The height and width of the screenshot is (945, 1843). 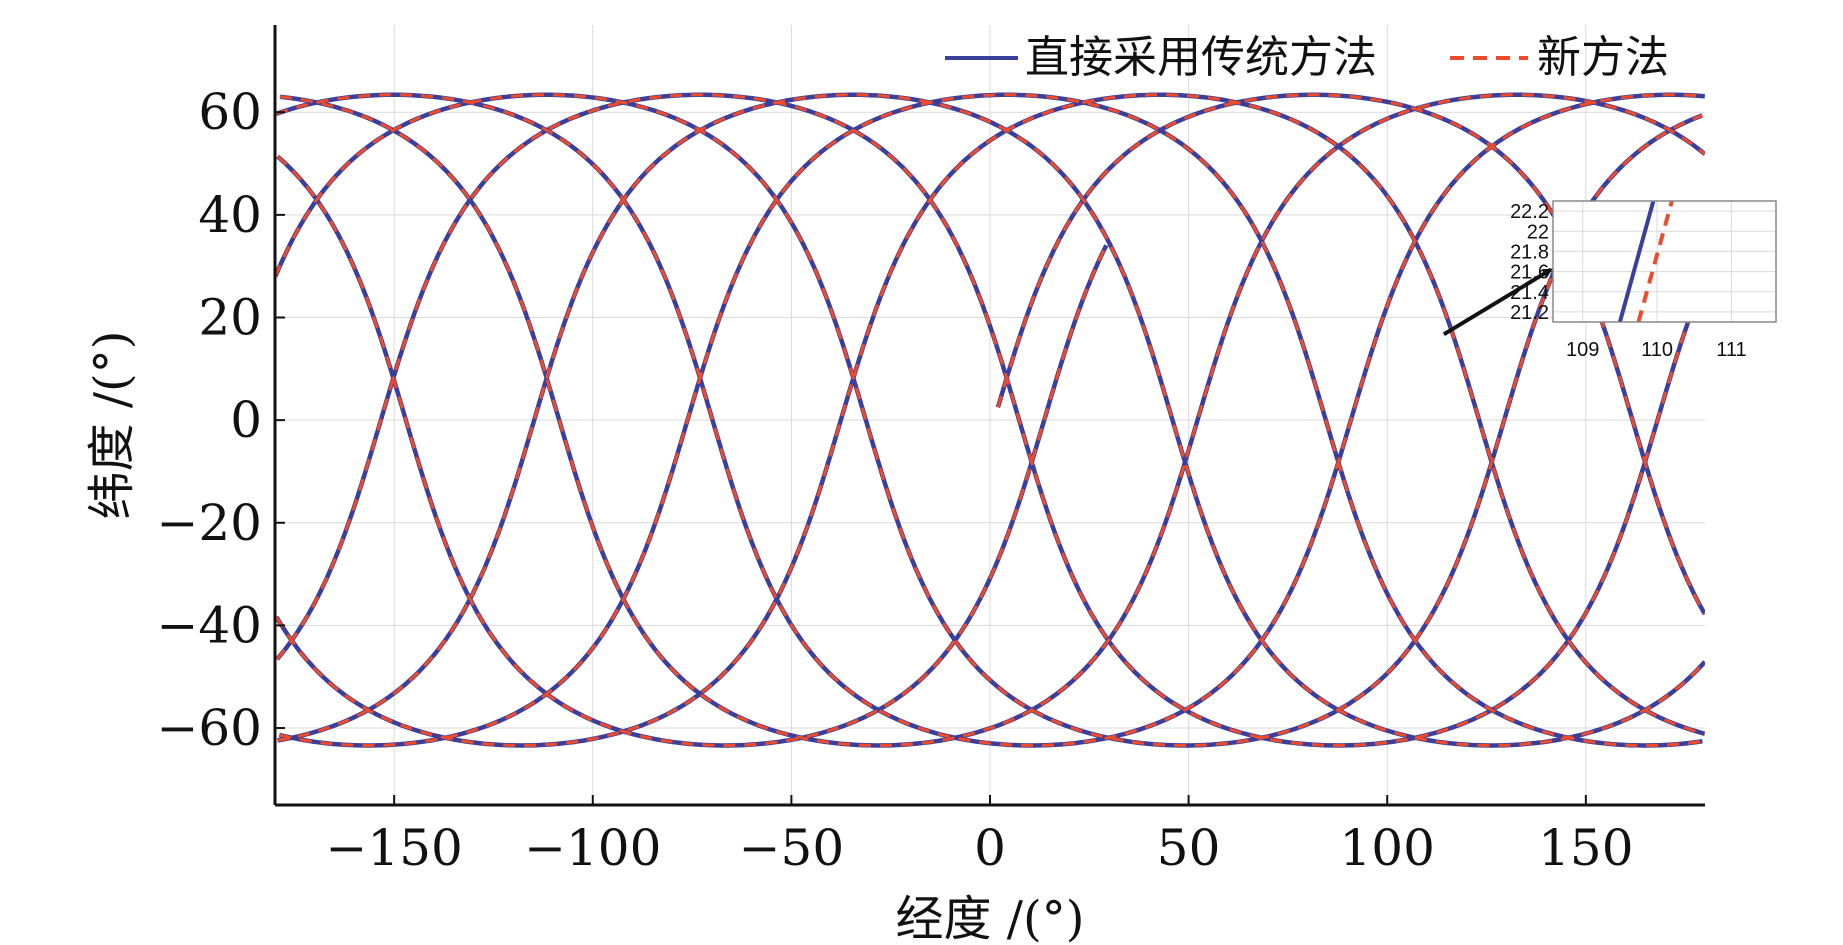 What do you see at coordinates (230, 112) in the screenshot?
I see `y-tick-label: 60` at bounding box center [230, 112].